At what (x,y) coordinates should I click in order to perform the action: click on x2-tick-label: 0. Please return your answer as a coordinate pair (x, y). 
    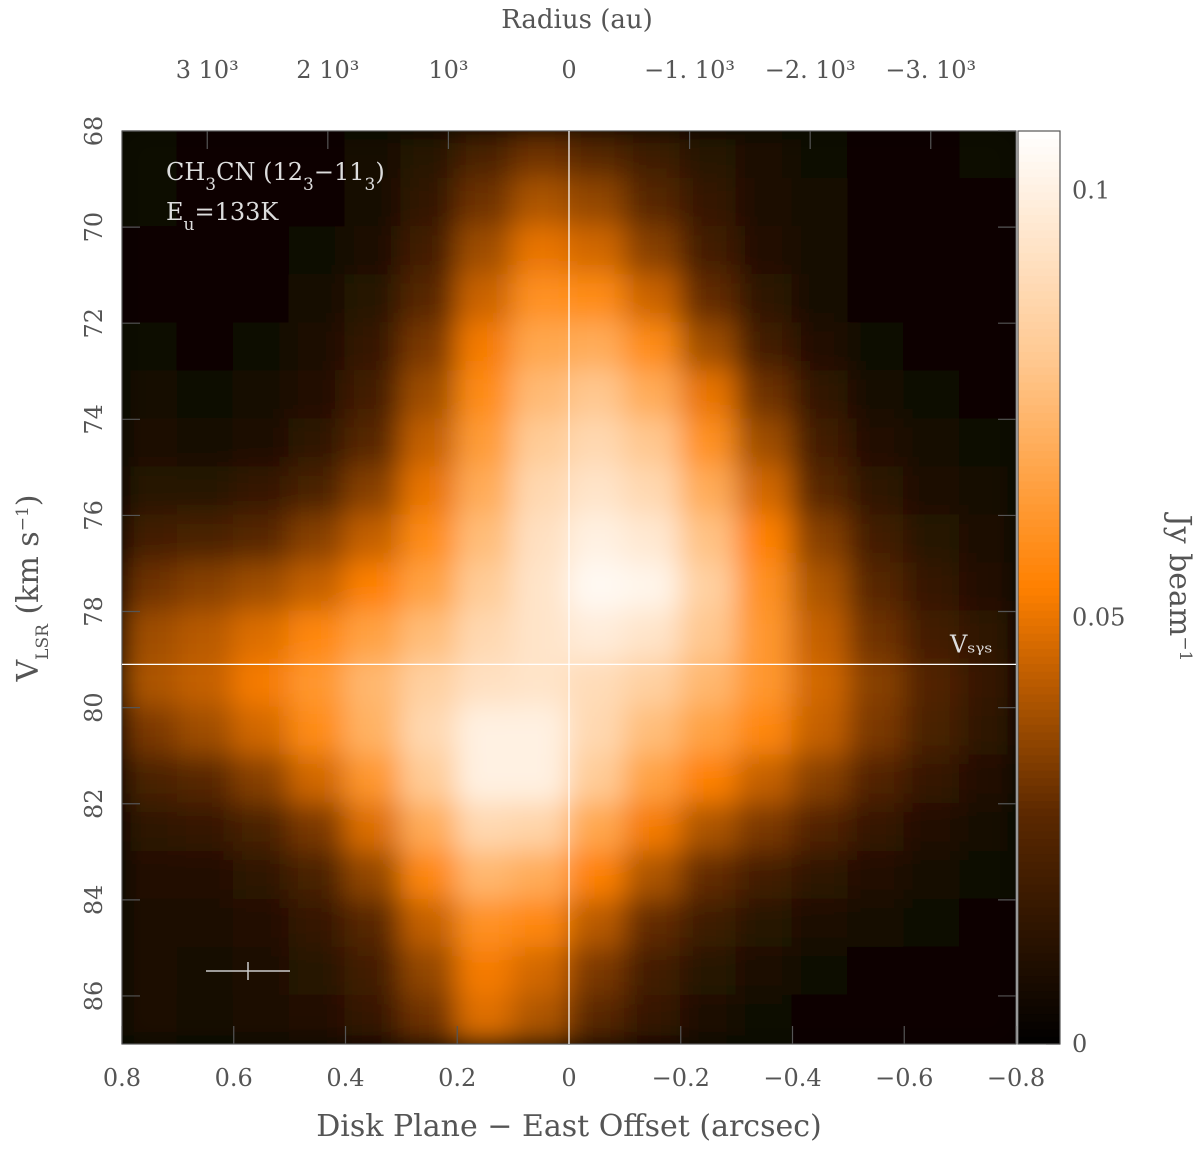
    Looking at the image, I should click on (568, 70).